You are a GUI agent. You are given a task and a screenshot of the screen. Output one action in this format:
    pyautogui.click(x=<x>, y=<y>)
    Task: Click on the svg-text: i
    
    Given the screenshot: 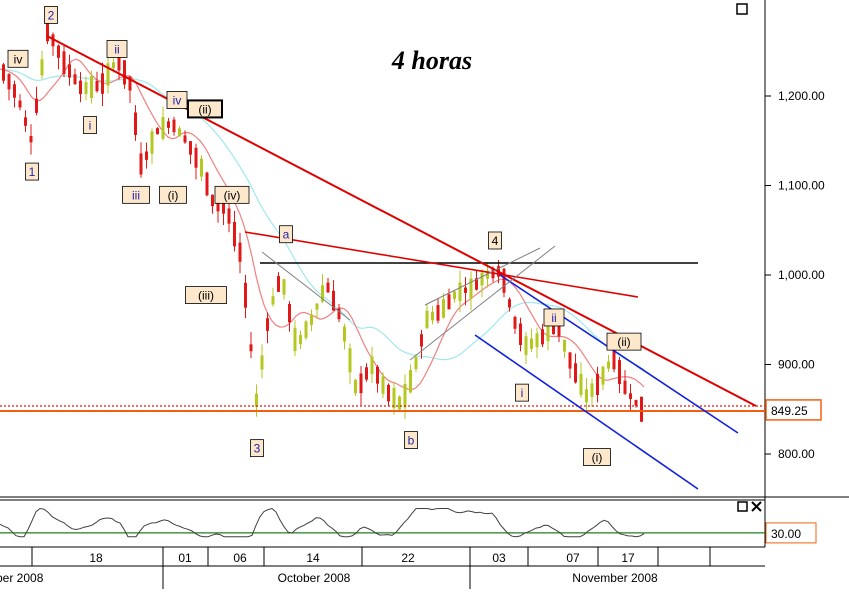 What is the action you would take?
    pyautogui.click(x=522, y=393)
    